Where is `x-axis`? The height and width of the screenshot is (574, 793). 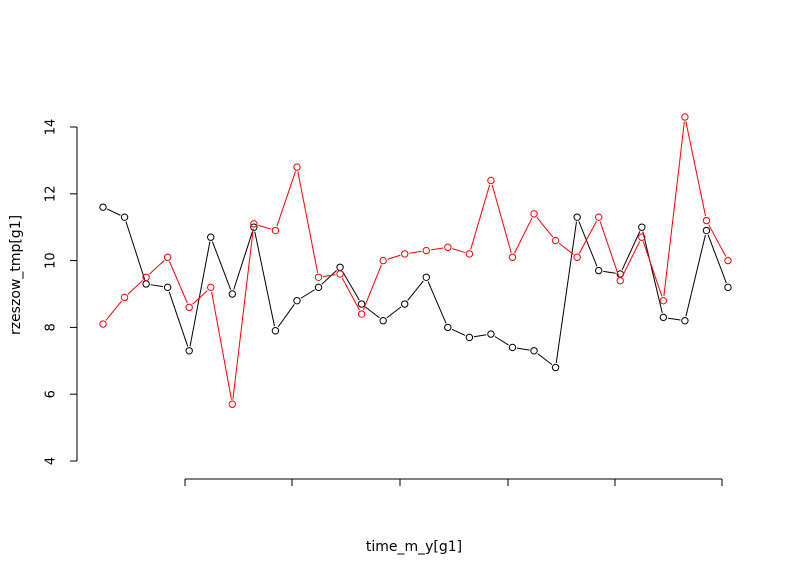 x-axis is located at coordinates (453, 482).